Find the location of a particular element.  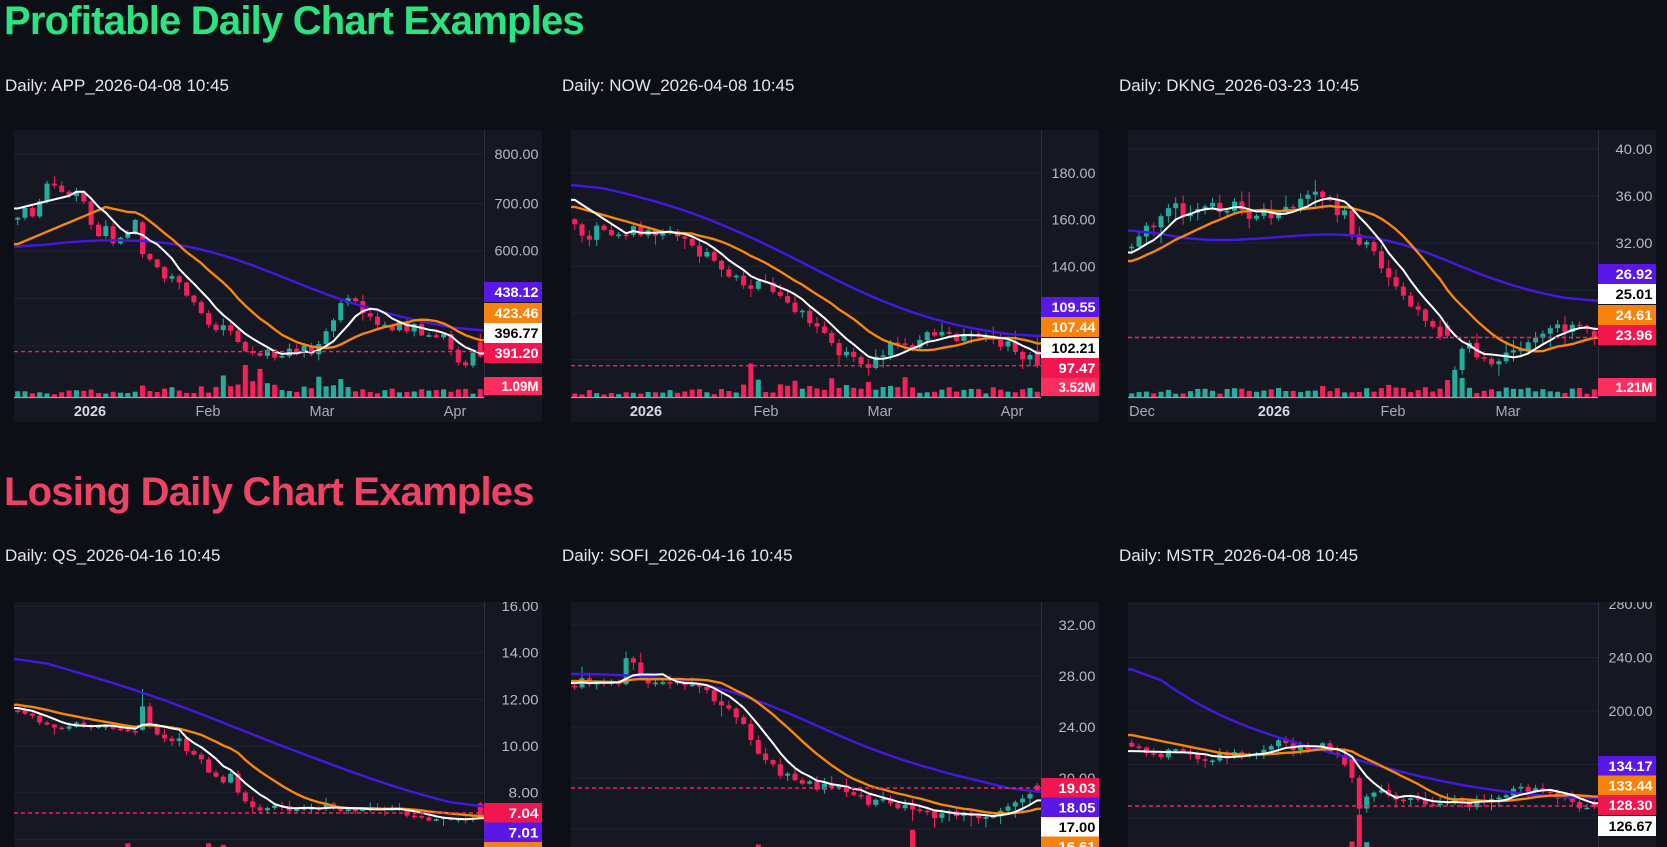

svg-text: 16.61 is located at coordinates (1078, 843).